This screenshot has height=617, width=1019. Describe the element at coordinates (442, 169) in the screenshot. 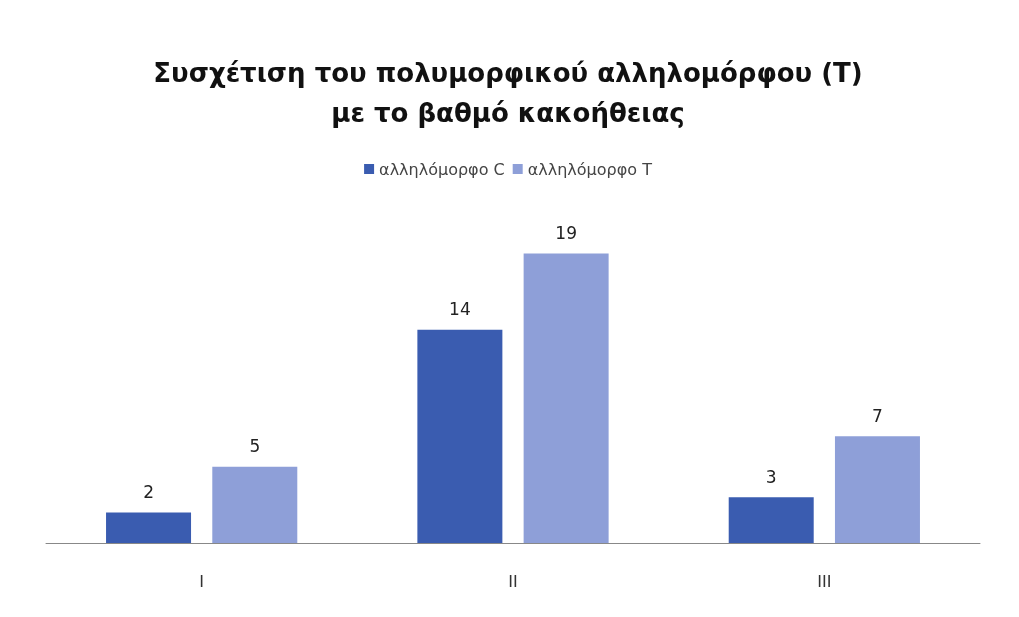

I see `legend-label: αλληλόμορφο C` at that location.